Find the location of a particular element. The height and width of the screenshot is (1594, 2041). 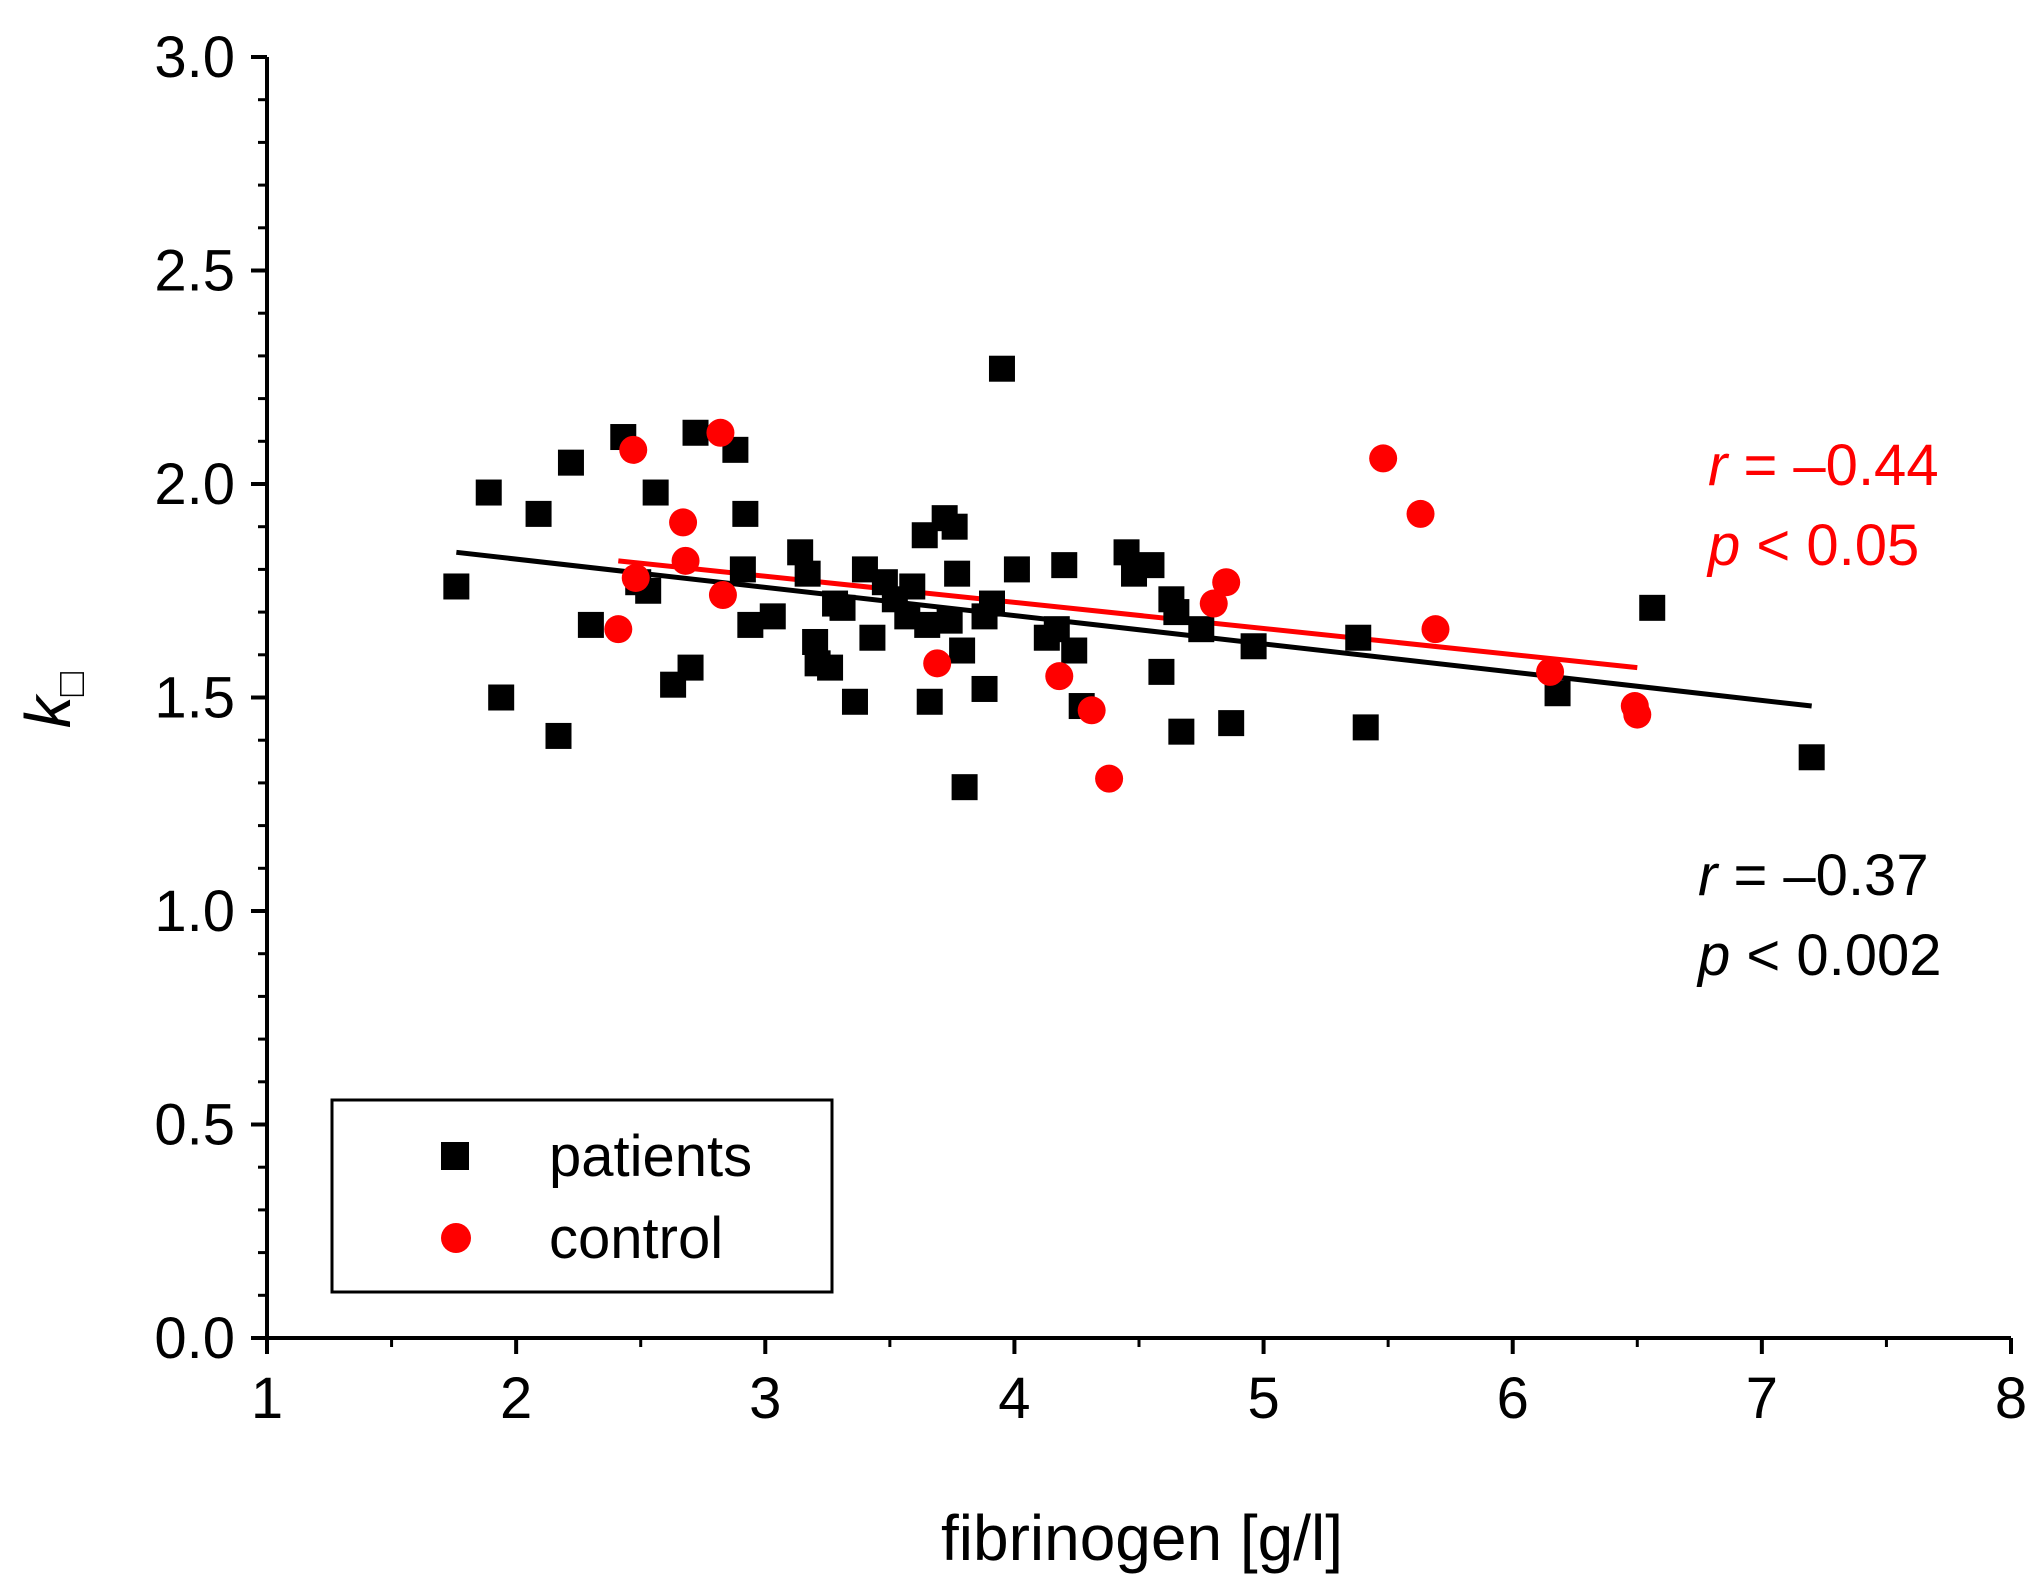

x-axis-title: fibrinogen [g/l] is located at coordinates (1142, 1538).